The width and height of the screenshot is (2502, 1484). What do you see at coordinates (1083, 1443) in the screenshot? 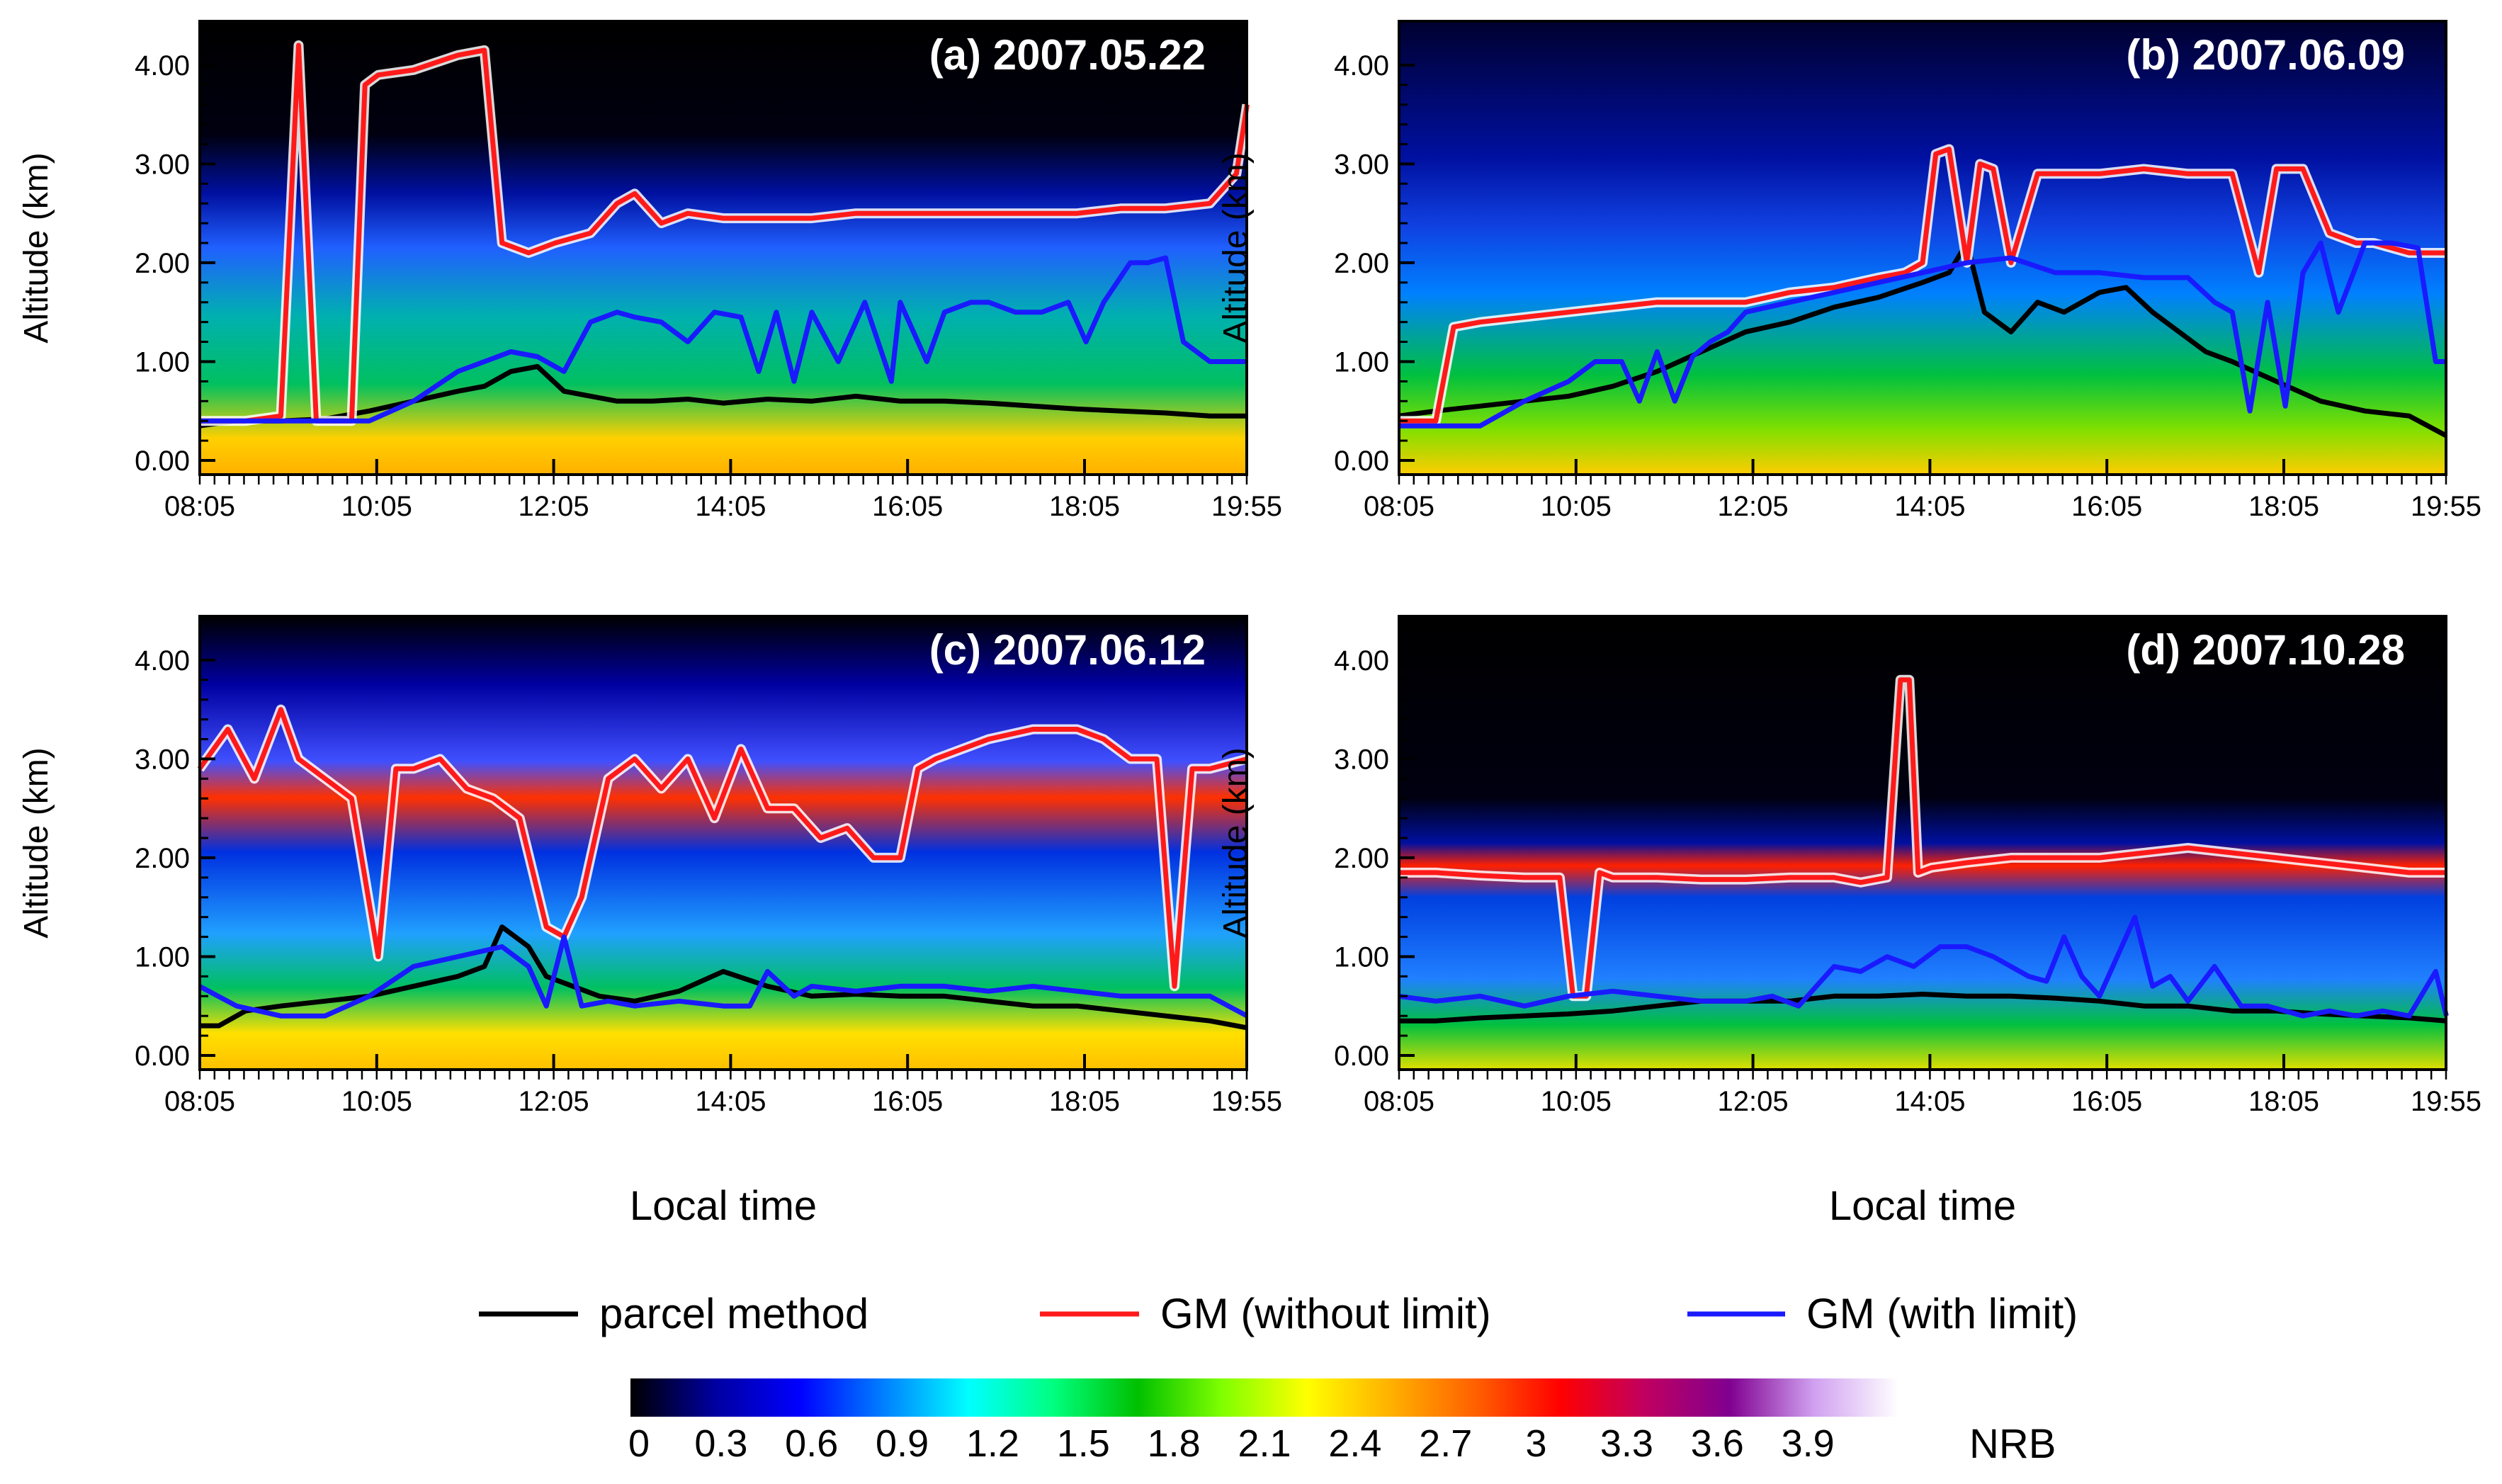
I see `colorbar-tick-label: 1.5` at bounding box center [1083, 1443].